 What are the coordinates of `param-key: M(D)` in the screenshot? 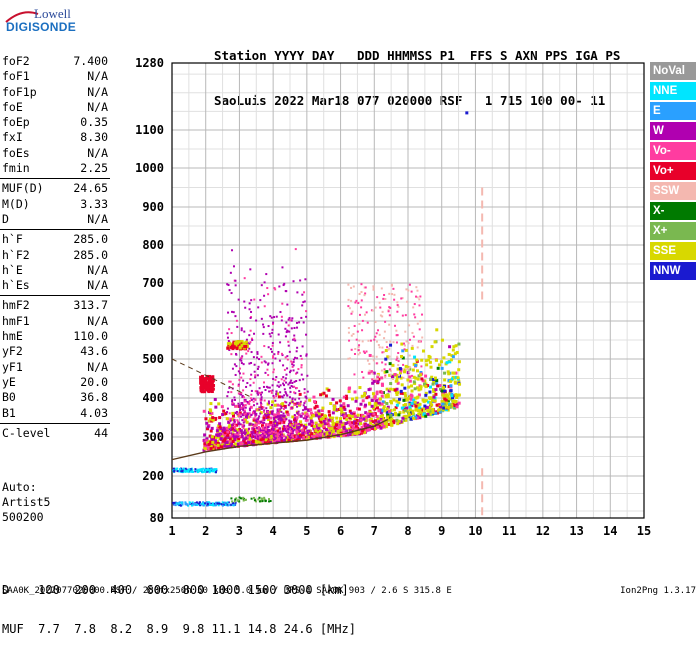 It's located at (16, 203).